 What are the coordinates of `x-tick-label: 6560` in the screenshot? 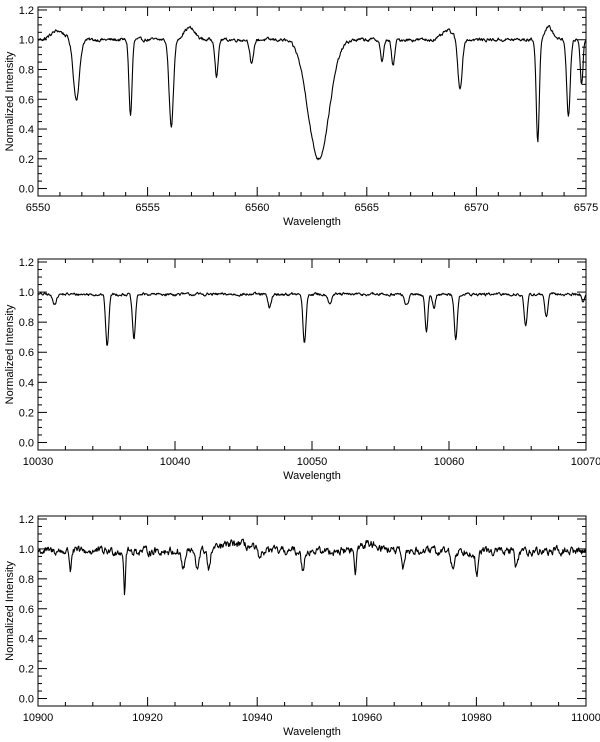 It's located at (257, 208).